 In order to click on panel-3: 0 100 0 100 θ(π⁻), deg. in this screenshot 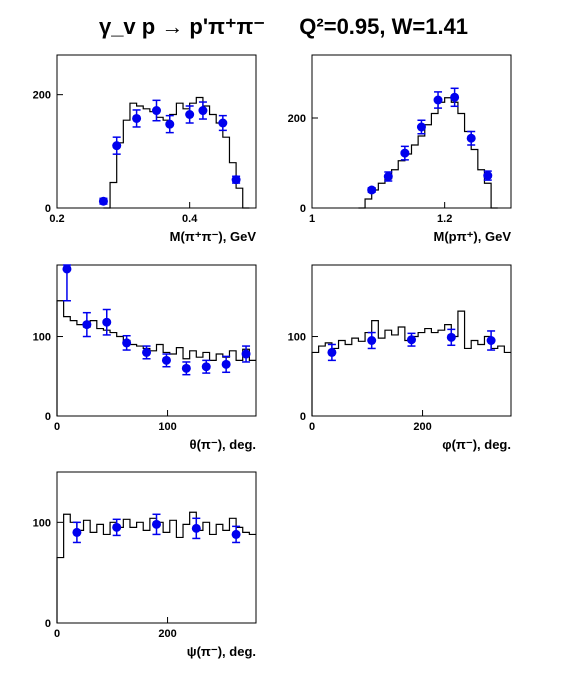, I will do `click(145, 358)`.